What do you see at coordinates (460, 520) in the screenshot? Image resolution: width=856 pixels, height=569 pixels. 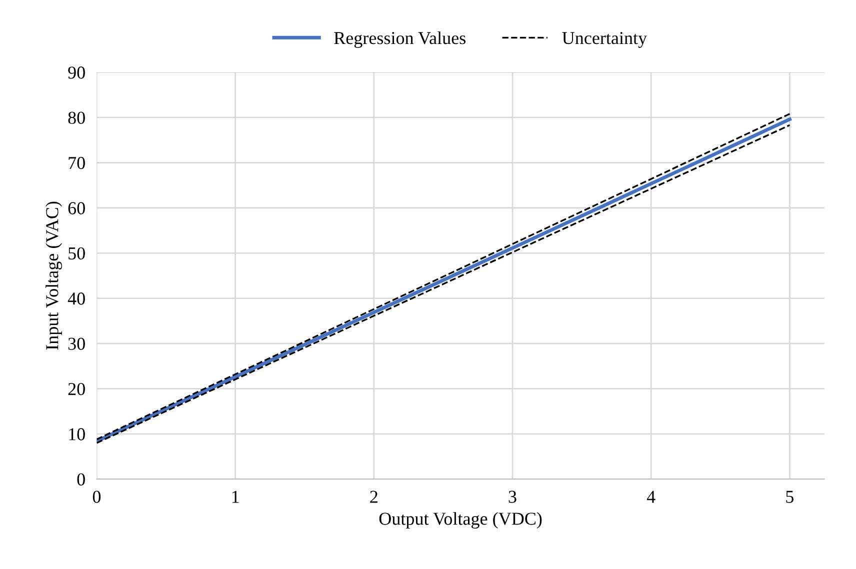 I see `x-axis-title: Output Voltage (VDC)` at bounding box center [460, 520].